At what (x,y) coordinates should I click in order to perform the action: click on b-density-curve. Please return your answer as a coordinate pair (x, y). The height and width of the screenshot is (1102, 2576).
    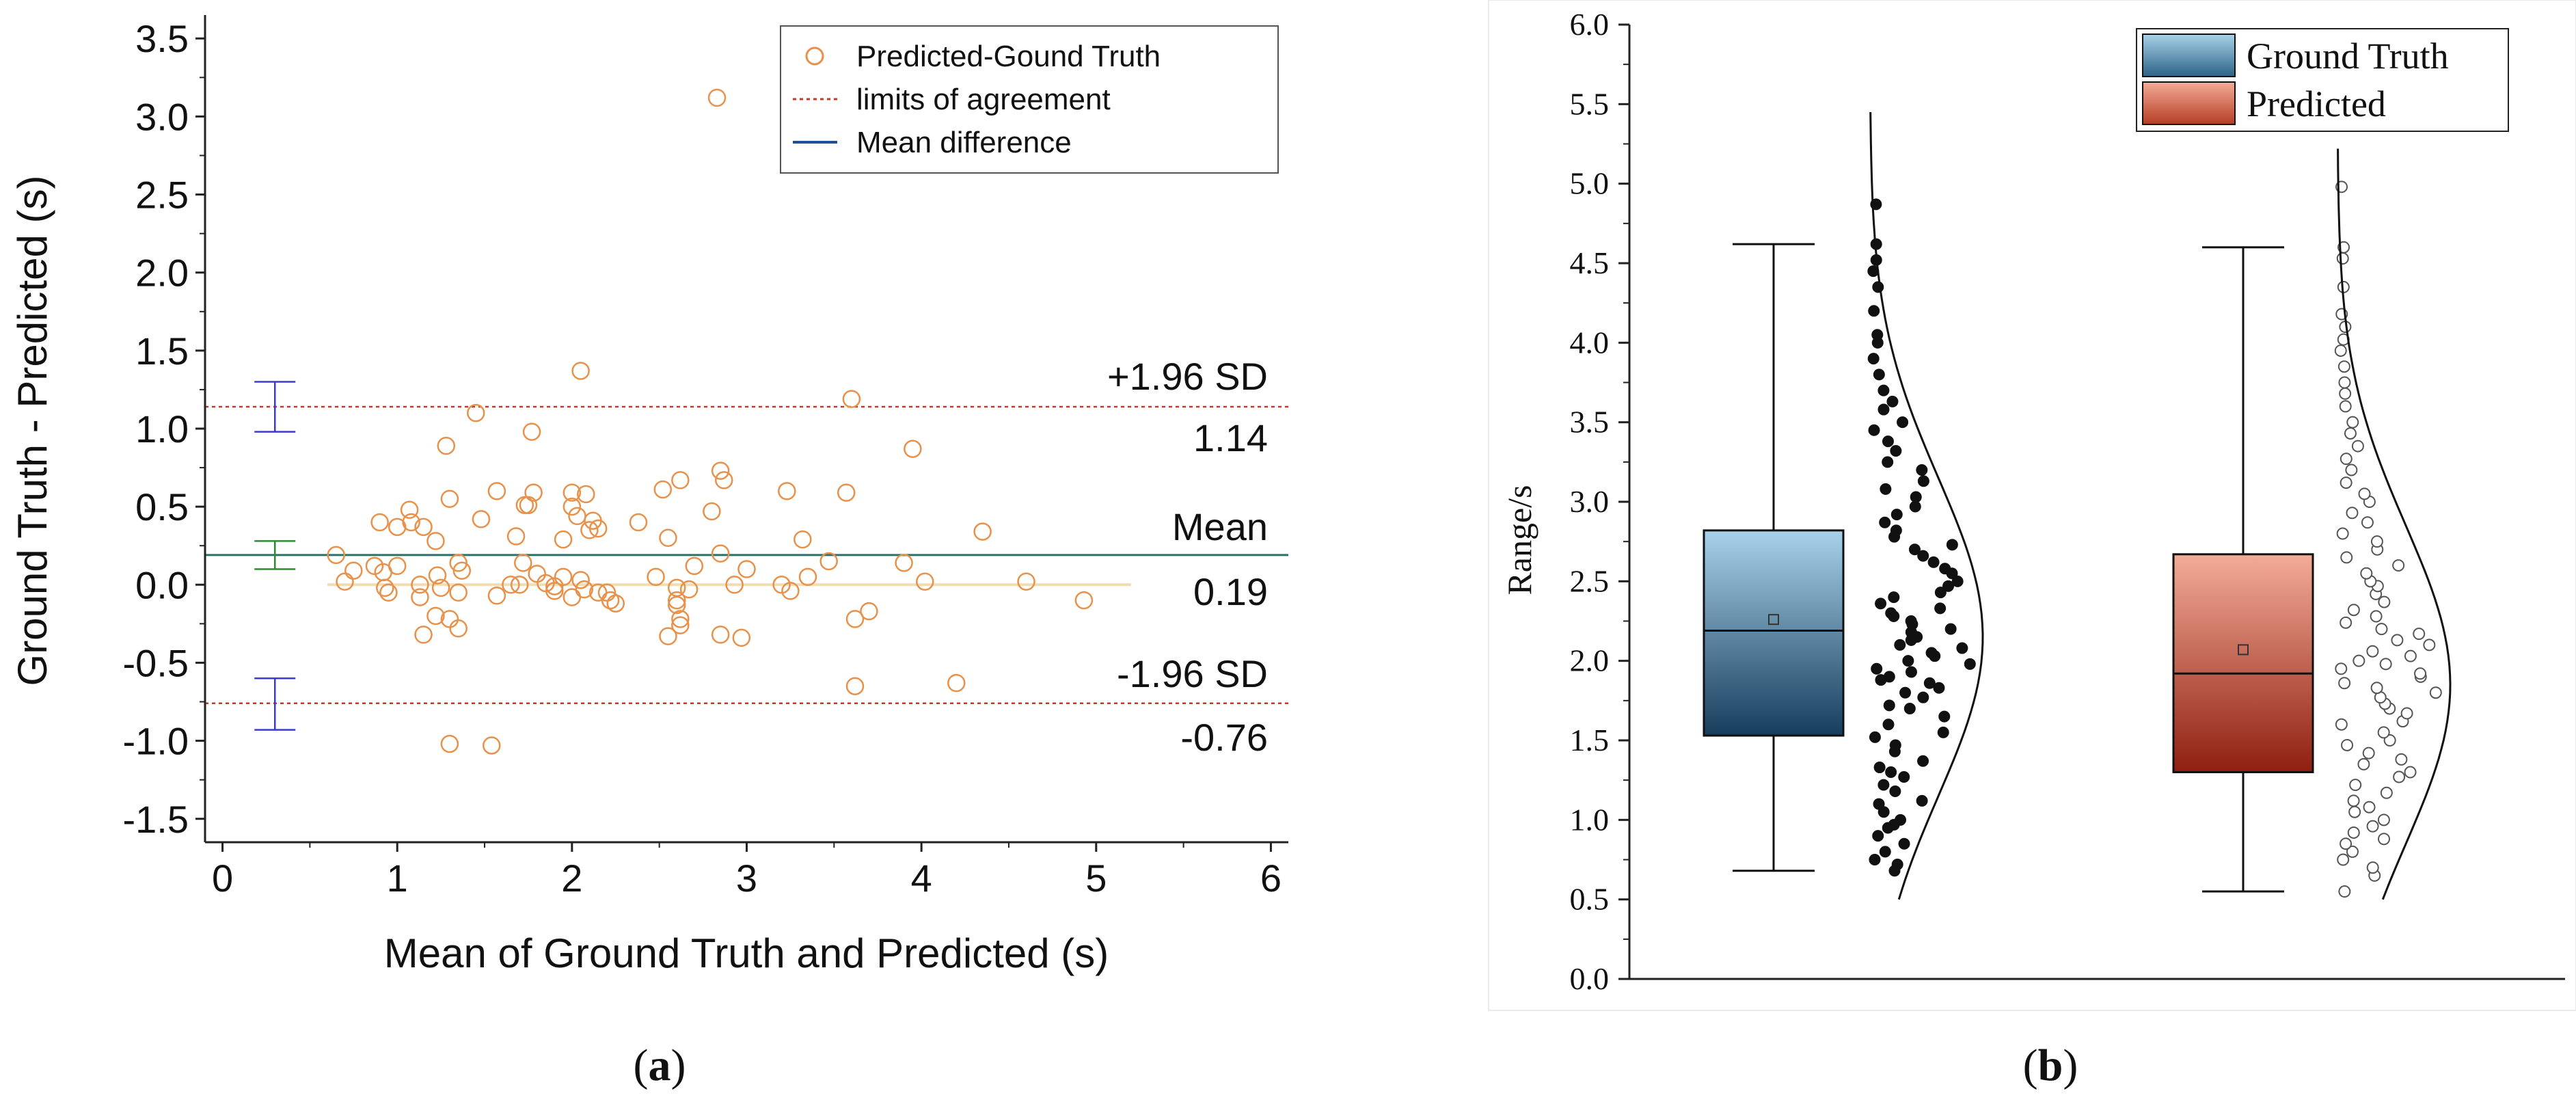
    Looking at the image, I should click on (2395, 524).